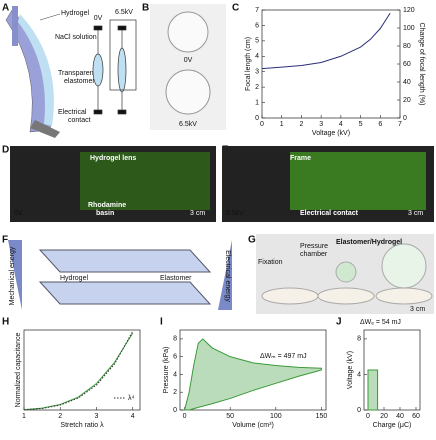  Describe the element at coordinates (161, 322) in the screenshot. I see `panel-letter: I` at that location.